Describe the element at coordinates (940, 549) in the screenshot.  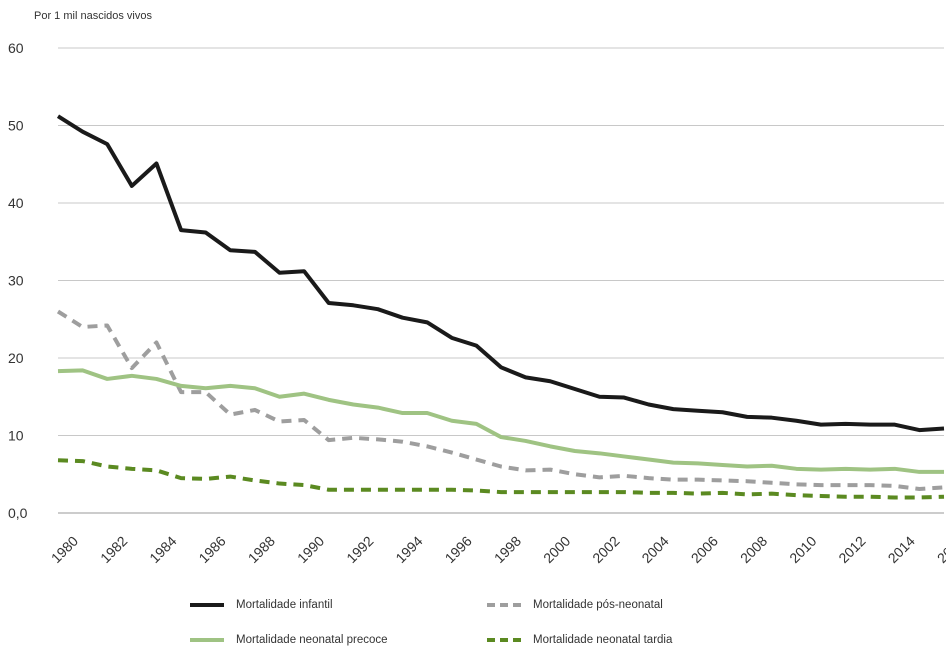
I see `x-tick-label: 2016` at that location.